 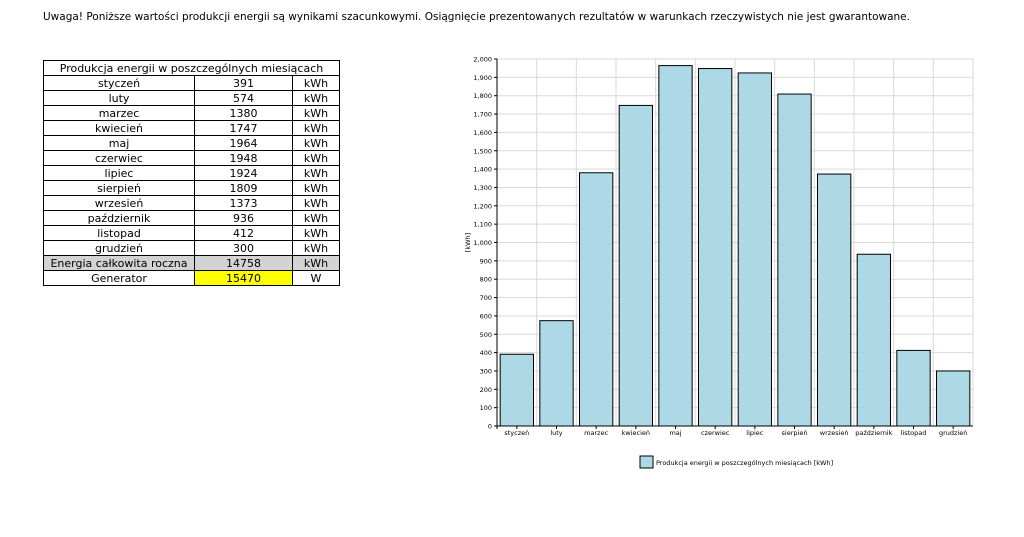 I want to click on table-row: listopad 412 kWh, so click(x=191, y=233).